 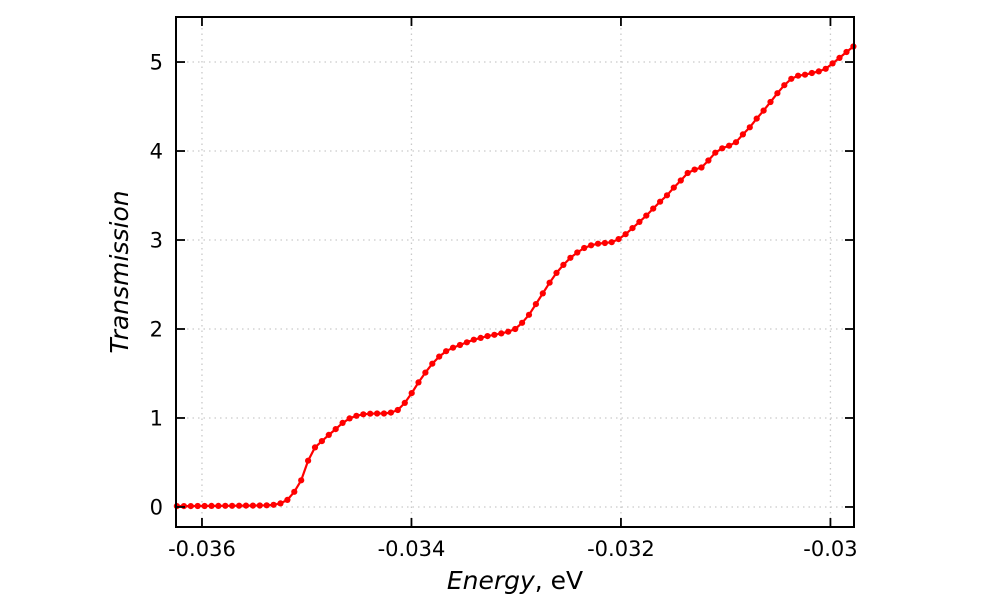 What do you see at coordinates (156, 63) in the screenshot?
I see `y-tick-label: 5` at bounding box center [156, 63].